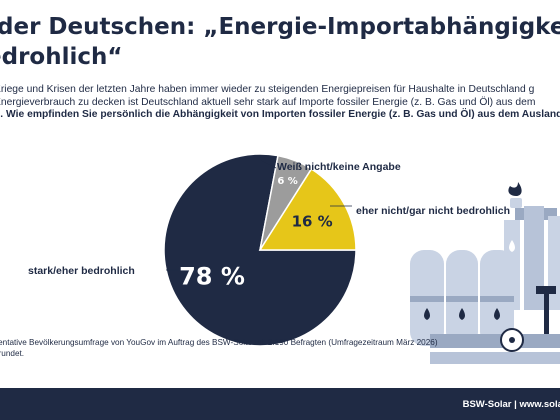 Image resolution: width=560 pixels, height=420 pixels. What do you see at coordinates (81, 271) in the screenshot?
I see `category-label-navy: stark/eher bedrohlich` at bounding box center [81, 271].